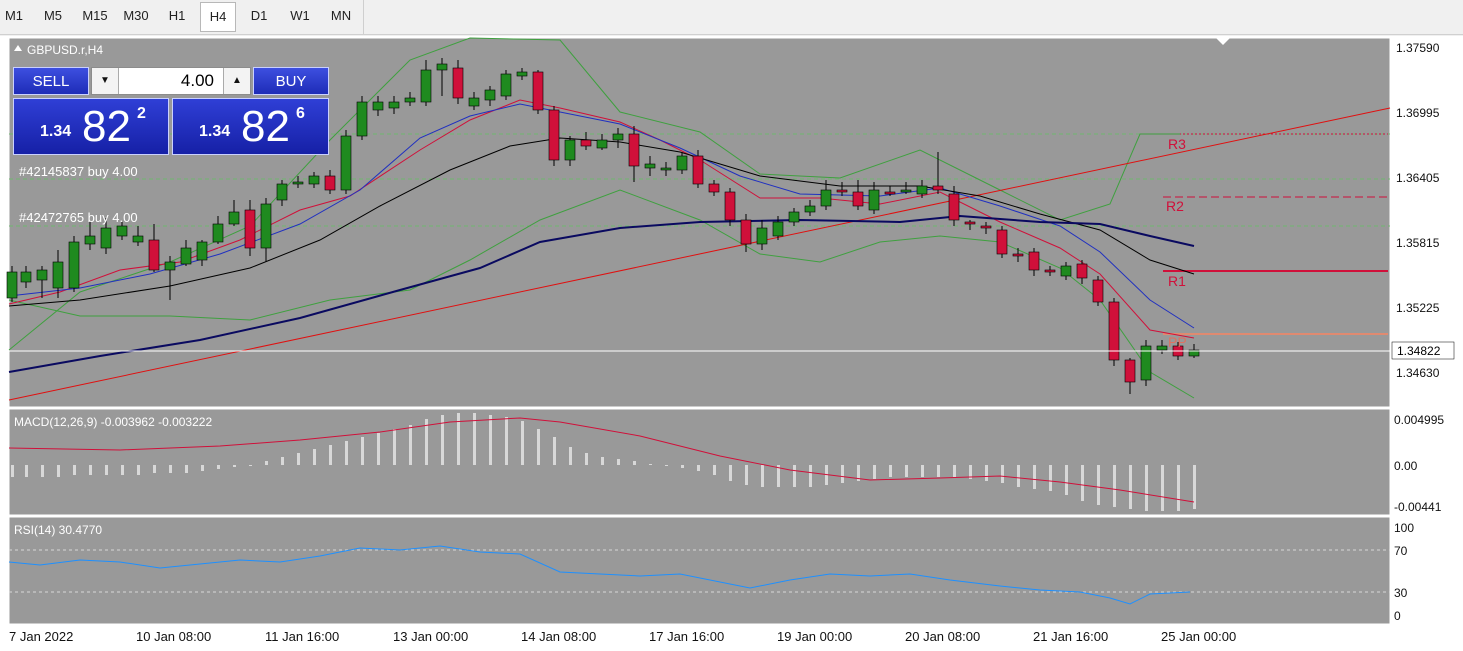  I want to click on price-tick: 1.34630, so click(1418, 373).